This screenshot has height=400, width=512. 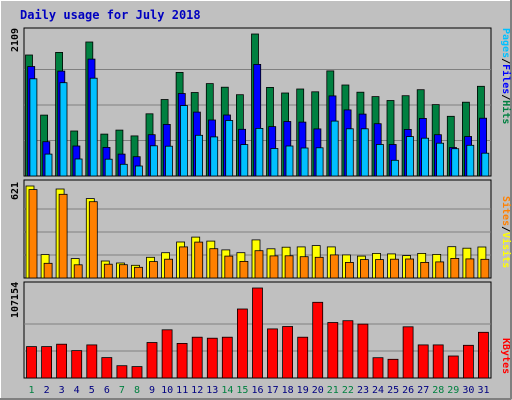 I want to click on x-tick-label-day-30: 30, so click(x=468, y=390).